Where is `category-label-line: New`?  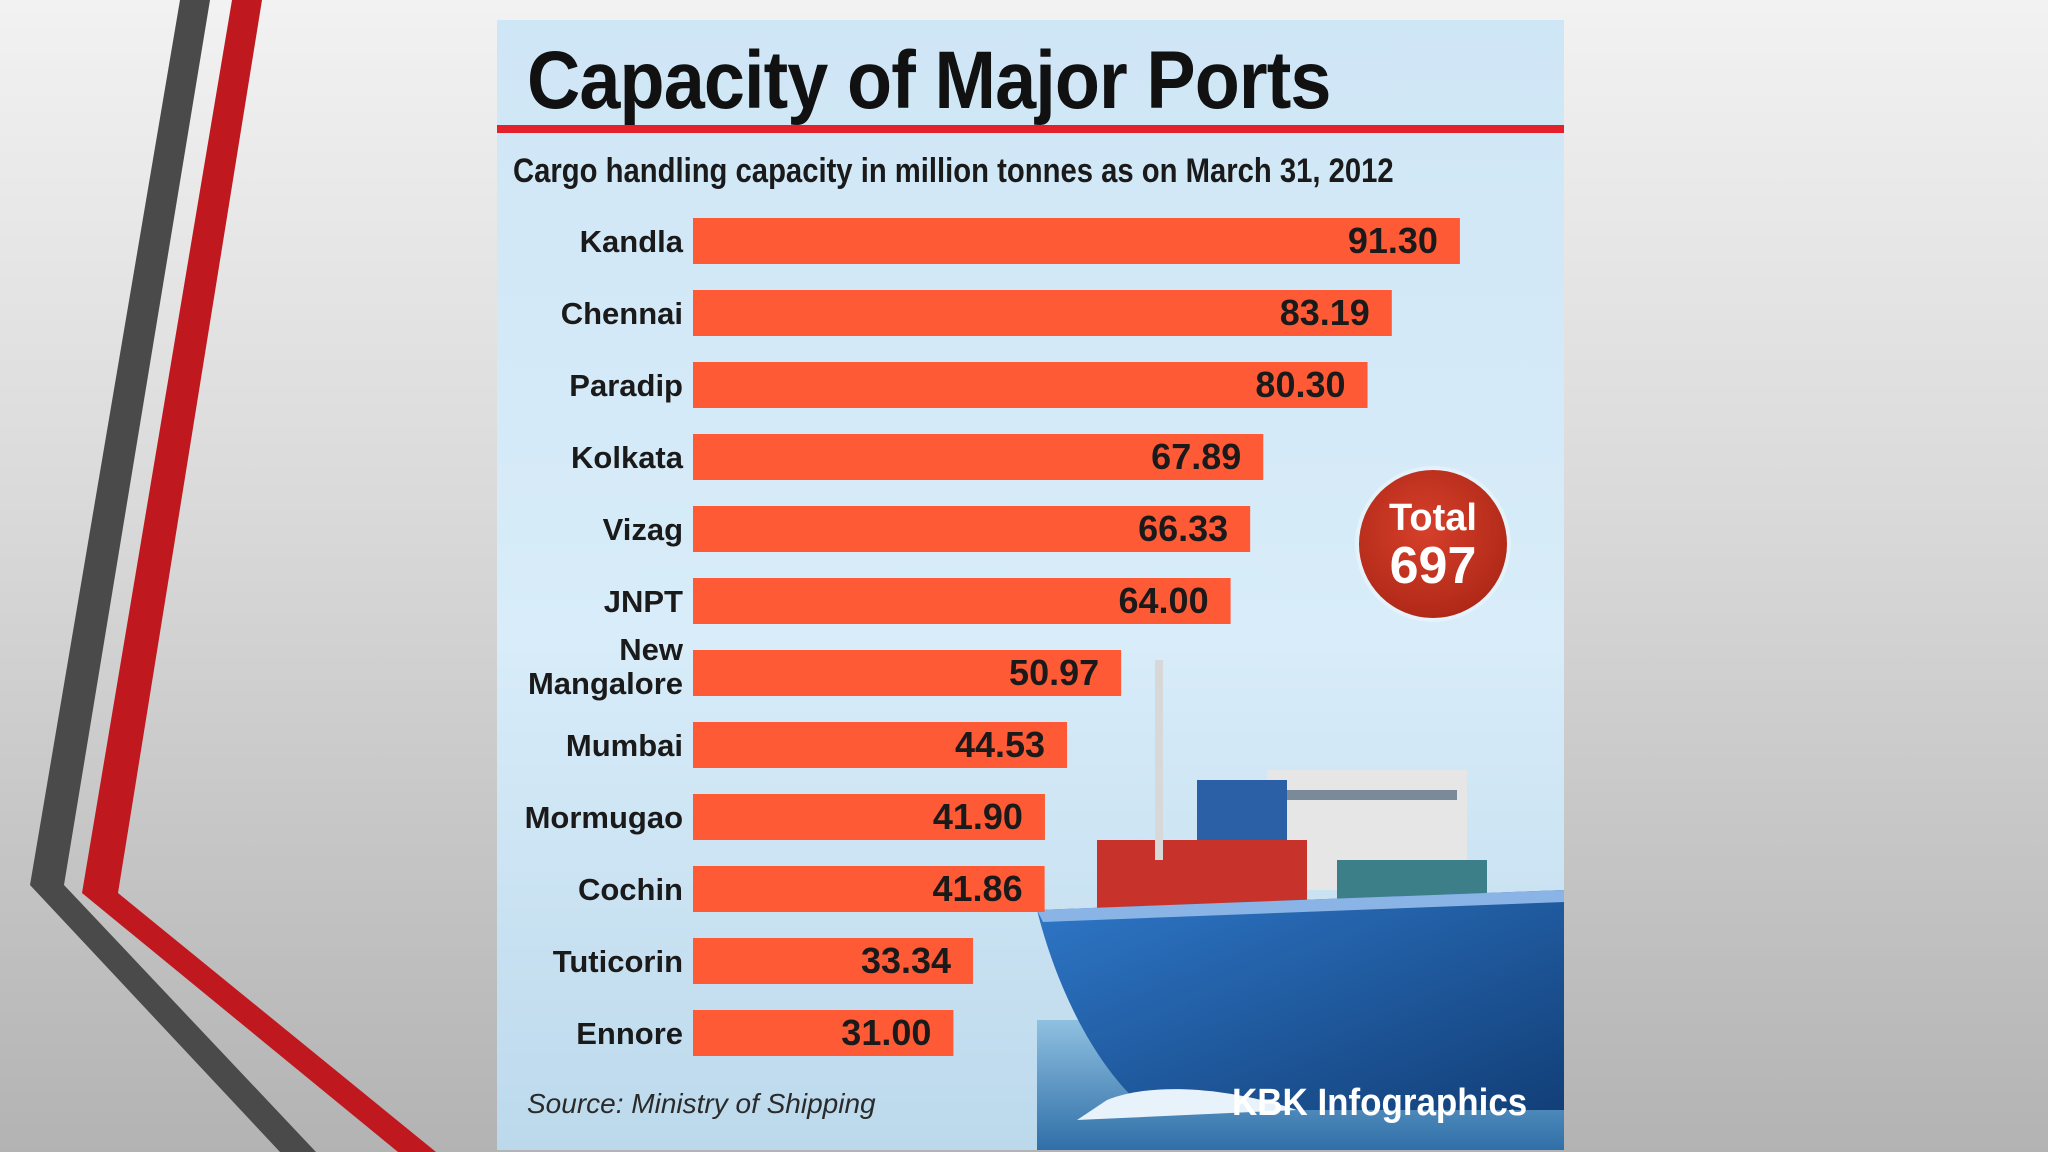
category-label-line: New is located at coordinates (651, 649).